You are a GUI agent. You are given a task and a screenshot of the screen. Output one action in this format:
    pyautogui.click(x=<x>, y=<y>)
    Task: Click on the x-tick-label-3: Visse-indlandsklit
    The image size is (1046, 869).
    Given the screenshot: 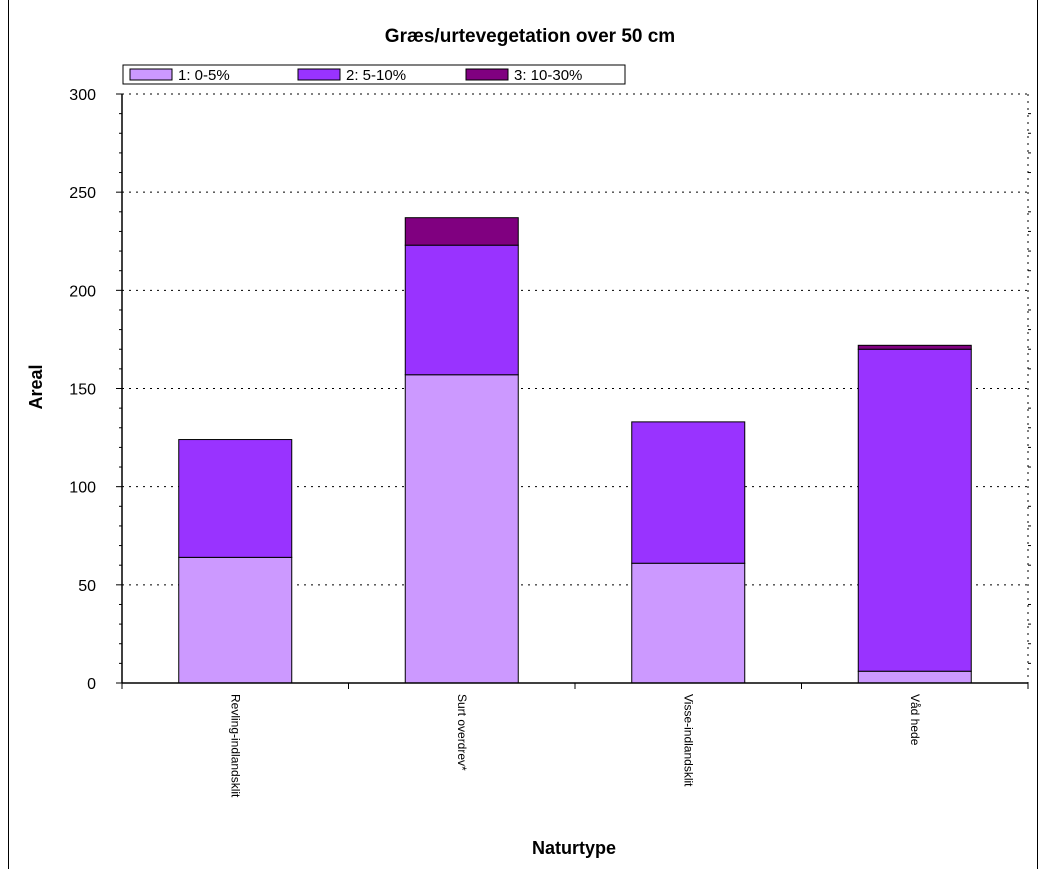 What is the action you would take?
    pyautogui.click(x=688, y=740)
    